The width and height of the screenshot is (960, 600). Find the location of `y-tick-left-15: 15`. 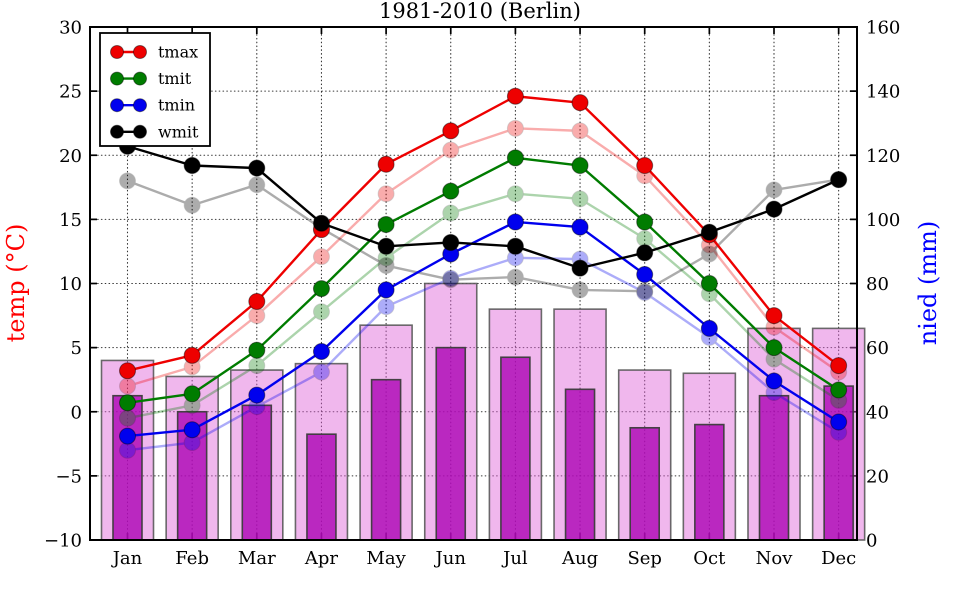

y-tick-left-15: 15 is located at coordinates (70, 220).